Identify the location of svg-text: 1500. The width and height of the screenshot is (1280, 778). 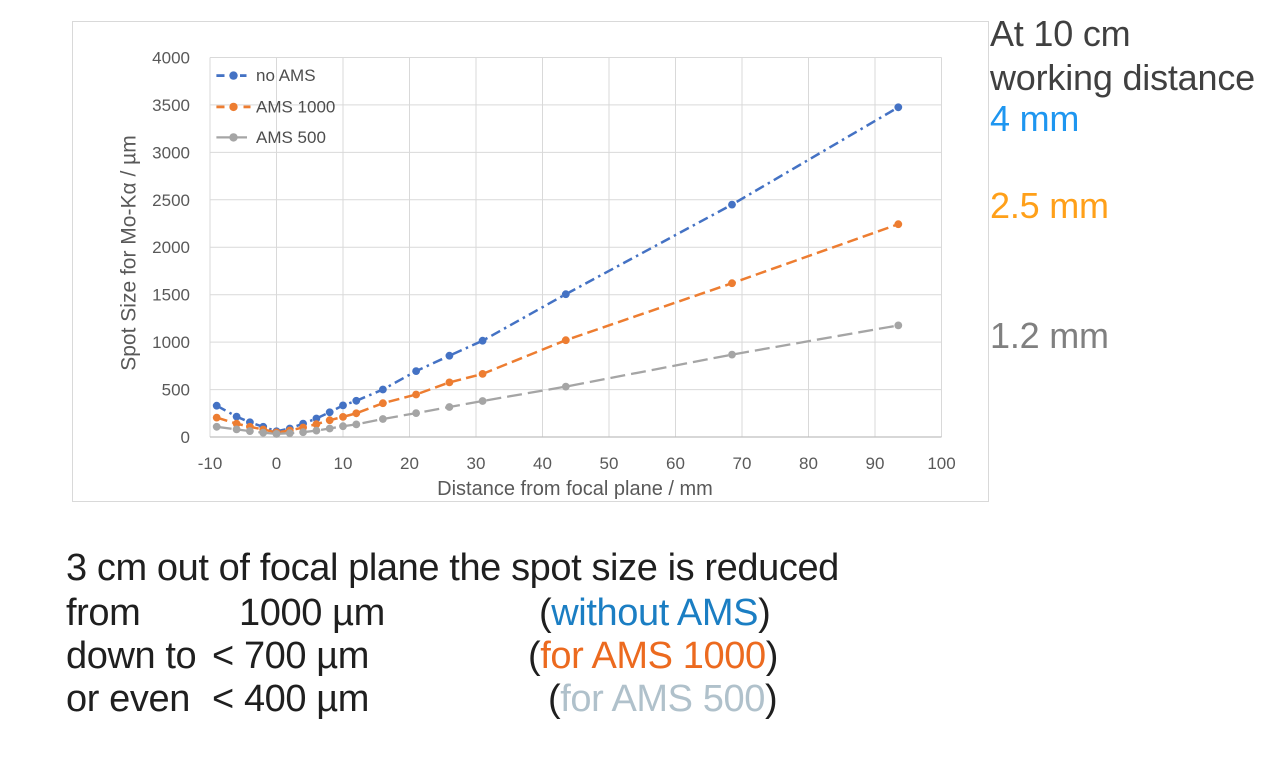
(171, 295).